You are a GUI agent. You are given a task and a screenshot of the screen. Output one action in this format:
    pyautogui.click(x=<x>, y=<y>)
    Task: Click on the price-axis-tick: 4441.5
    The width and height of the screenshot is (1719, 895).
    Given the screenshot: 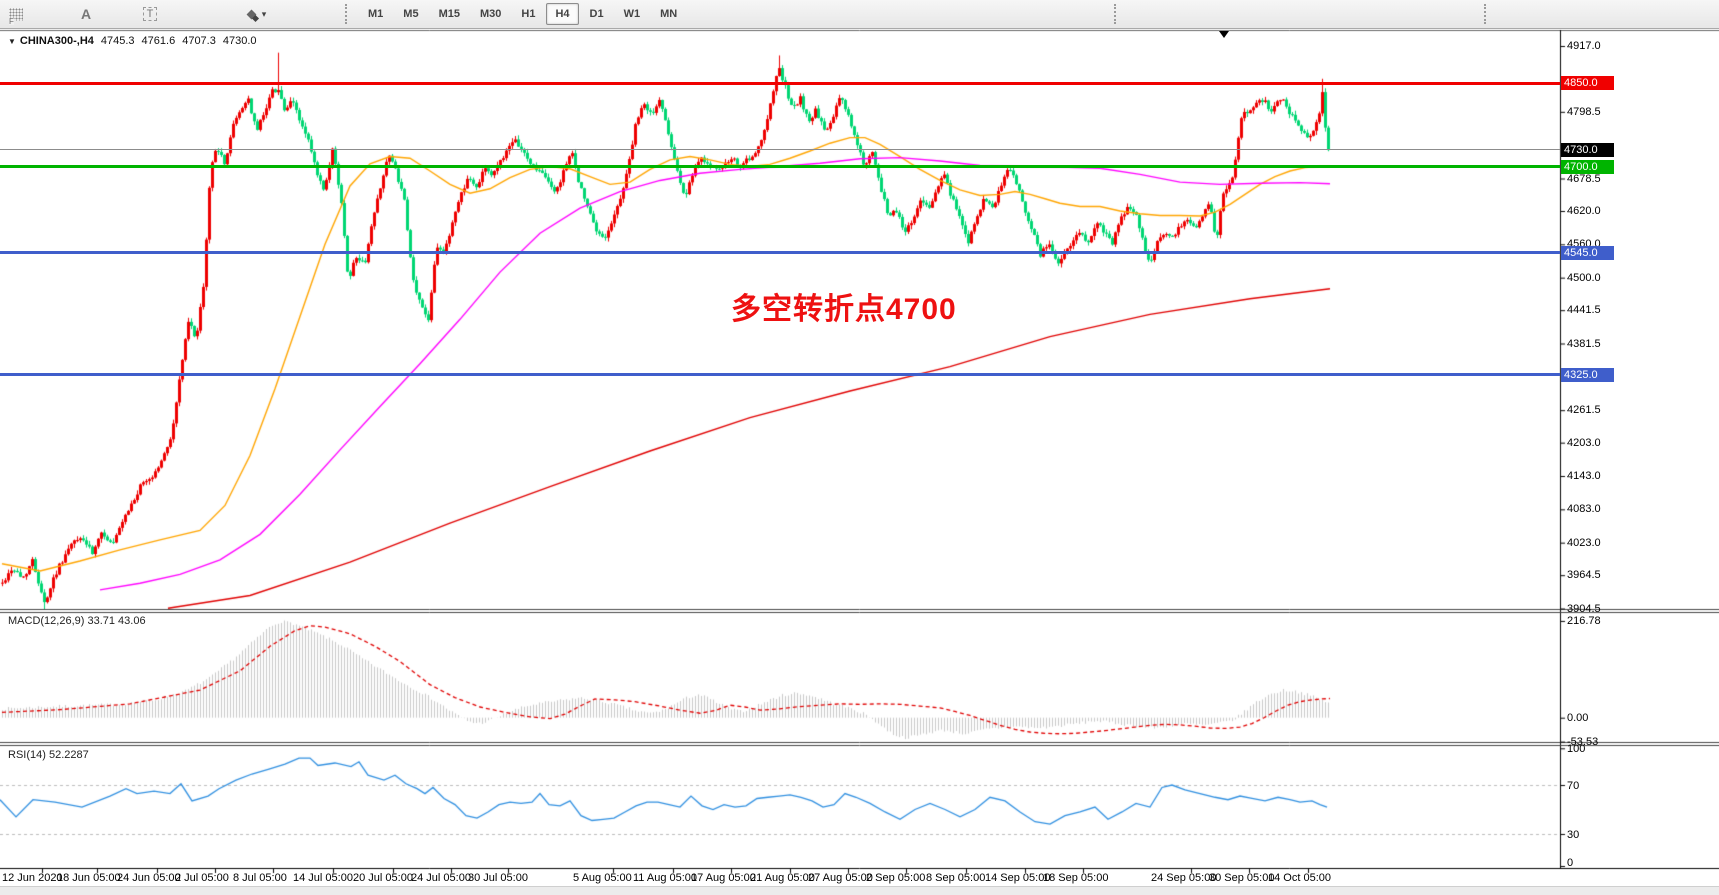 What is the action you would take?
    pyautogui.click(x=1584, y=310)
    